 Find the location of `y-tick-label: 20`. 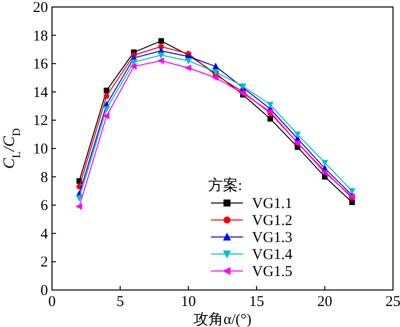

y-tick-label: 20 is located at coordinates (40, 8).